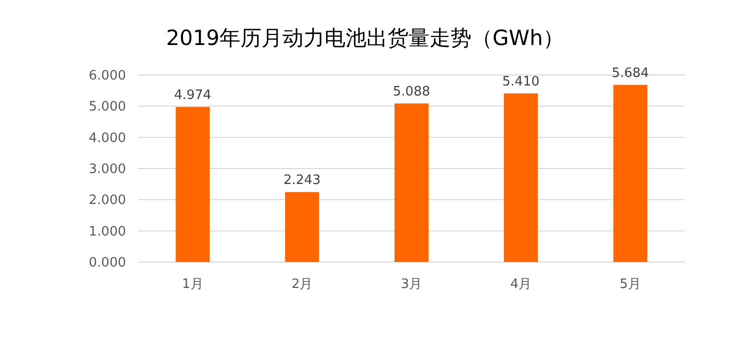 The image size is (737, 354). What do you see at coordinates (107, 200) in the screenshot?
I see `y-tick-label: 2.000` at bounding box center [107, 200].